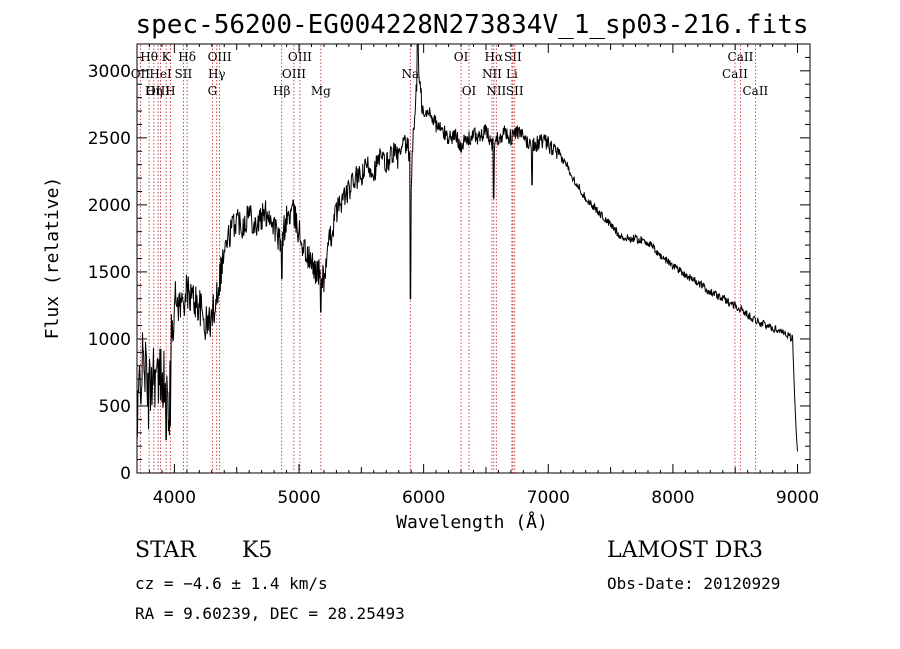 The image size is (900, 649). Describe the element at coordinates (154, 91) in the screenshot. I see `line-label: Hη` at that location.